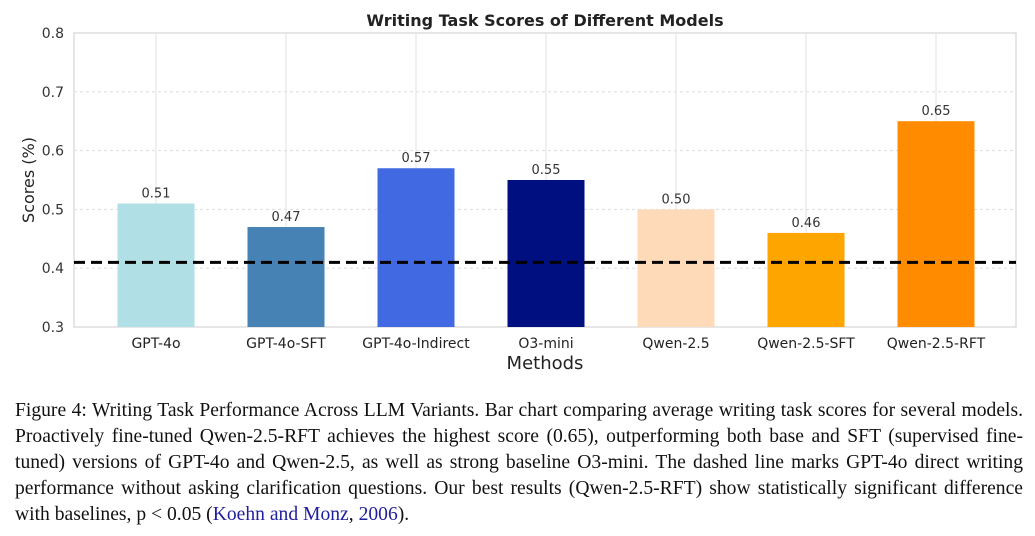  Describe the element at coordinates (806, 223) in the screenshot. I see `bar-value-label: 0.46` at that location.